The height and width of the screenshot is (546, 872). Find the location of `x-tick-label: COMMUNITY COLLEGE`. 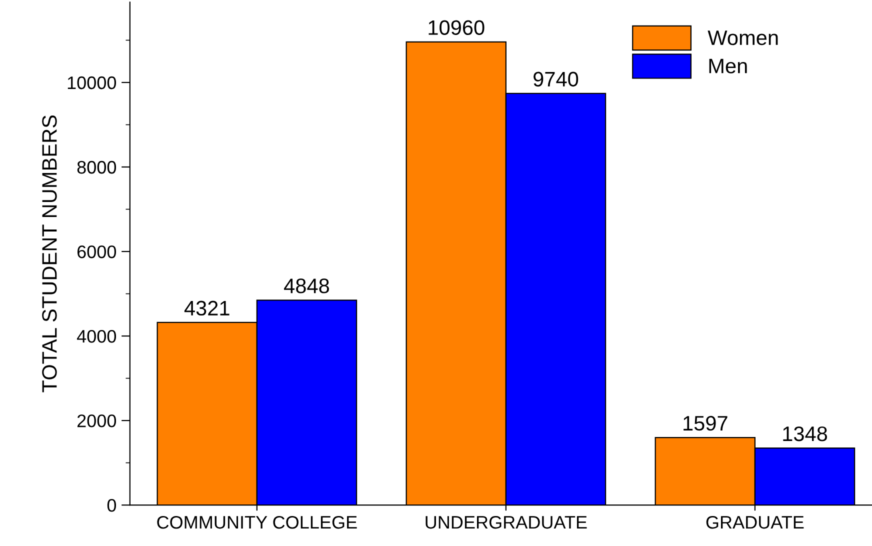

x-tick-label: COMMUNITY COLLEGE is located at coordinates (257, 522).